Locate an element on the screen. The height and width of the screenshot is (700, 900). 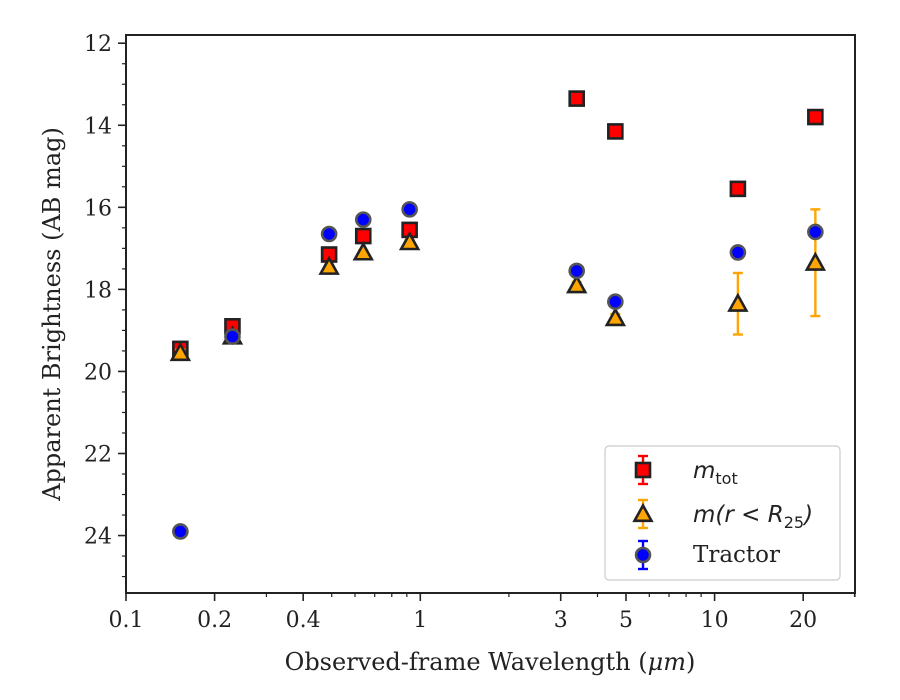
legend-label-mtot: mtot is located at coordinates (715, 473).